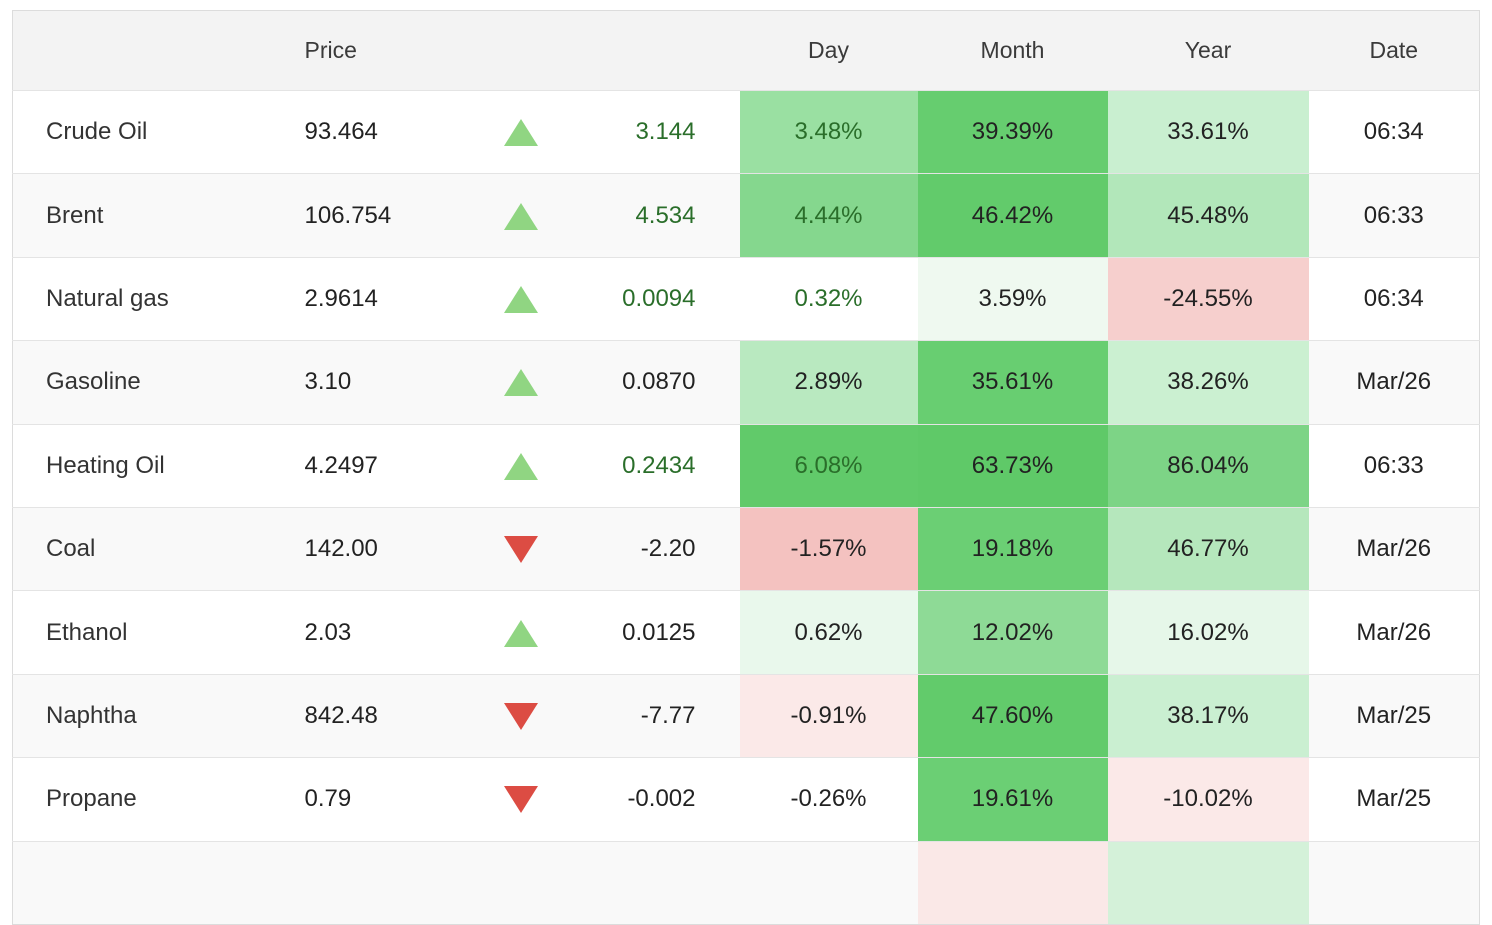 The height and width of the screenshot is (925, 1492). I want to click on commodity-name: Natural gas, so click(151, 299).